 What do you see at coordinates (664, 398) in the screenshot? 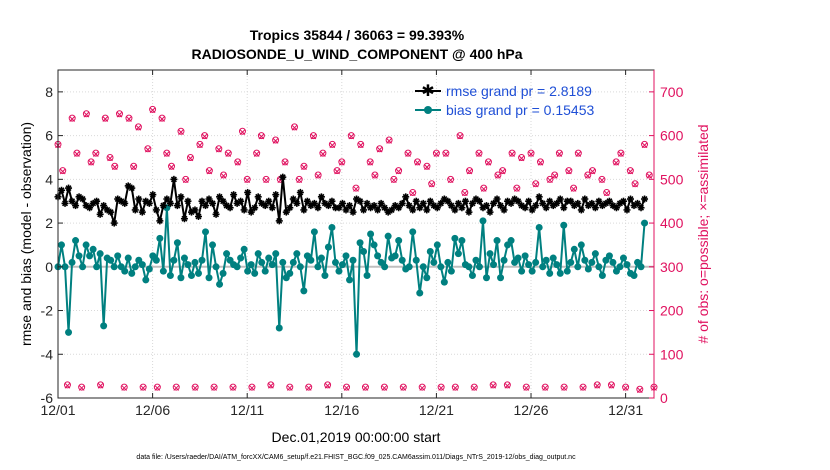
I see `y-right-tick-label: 0` at bounding box center [664, 398].